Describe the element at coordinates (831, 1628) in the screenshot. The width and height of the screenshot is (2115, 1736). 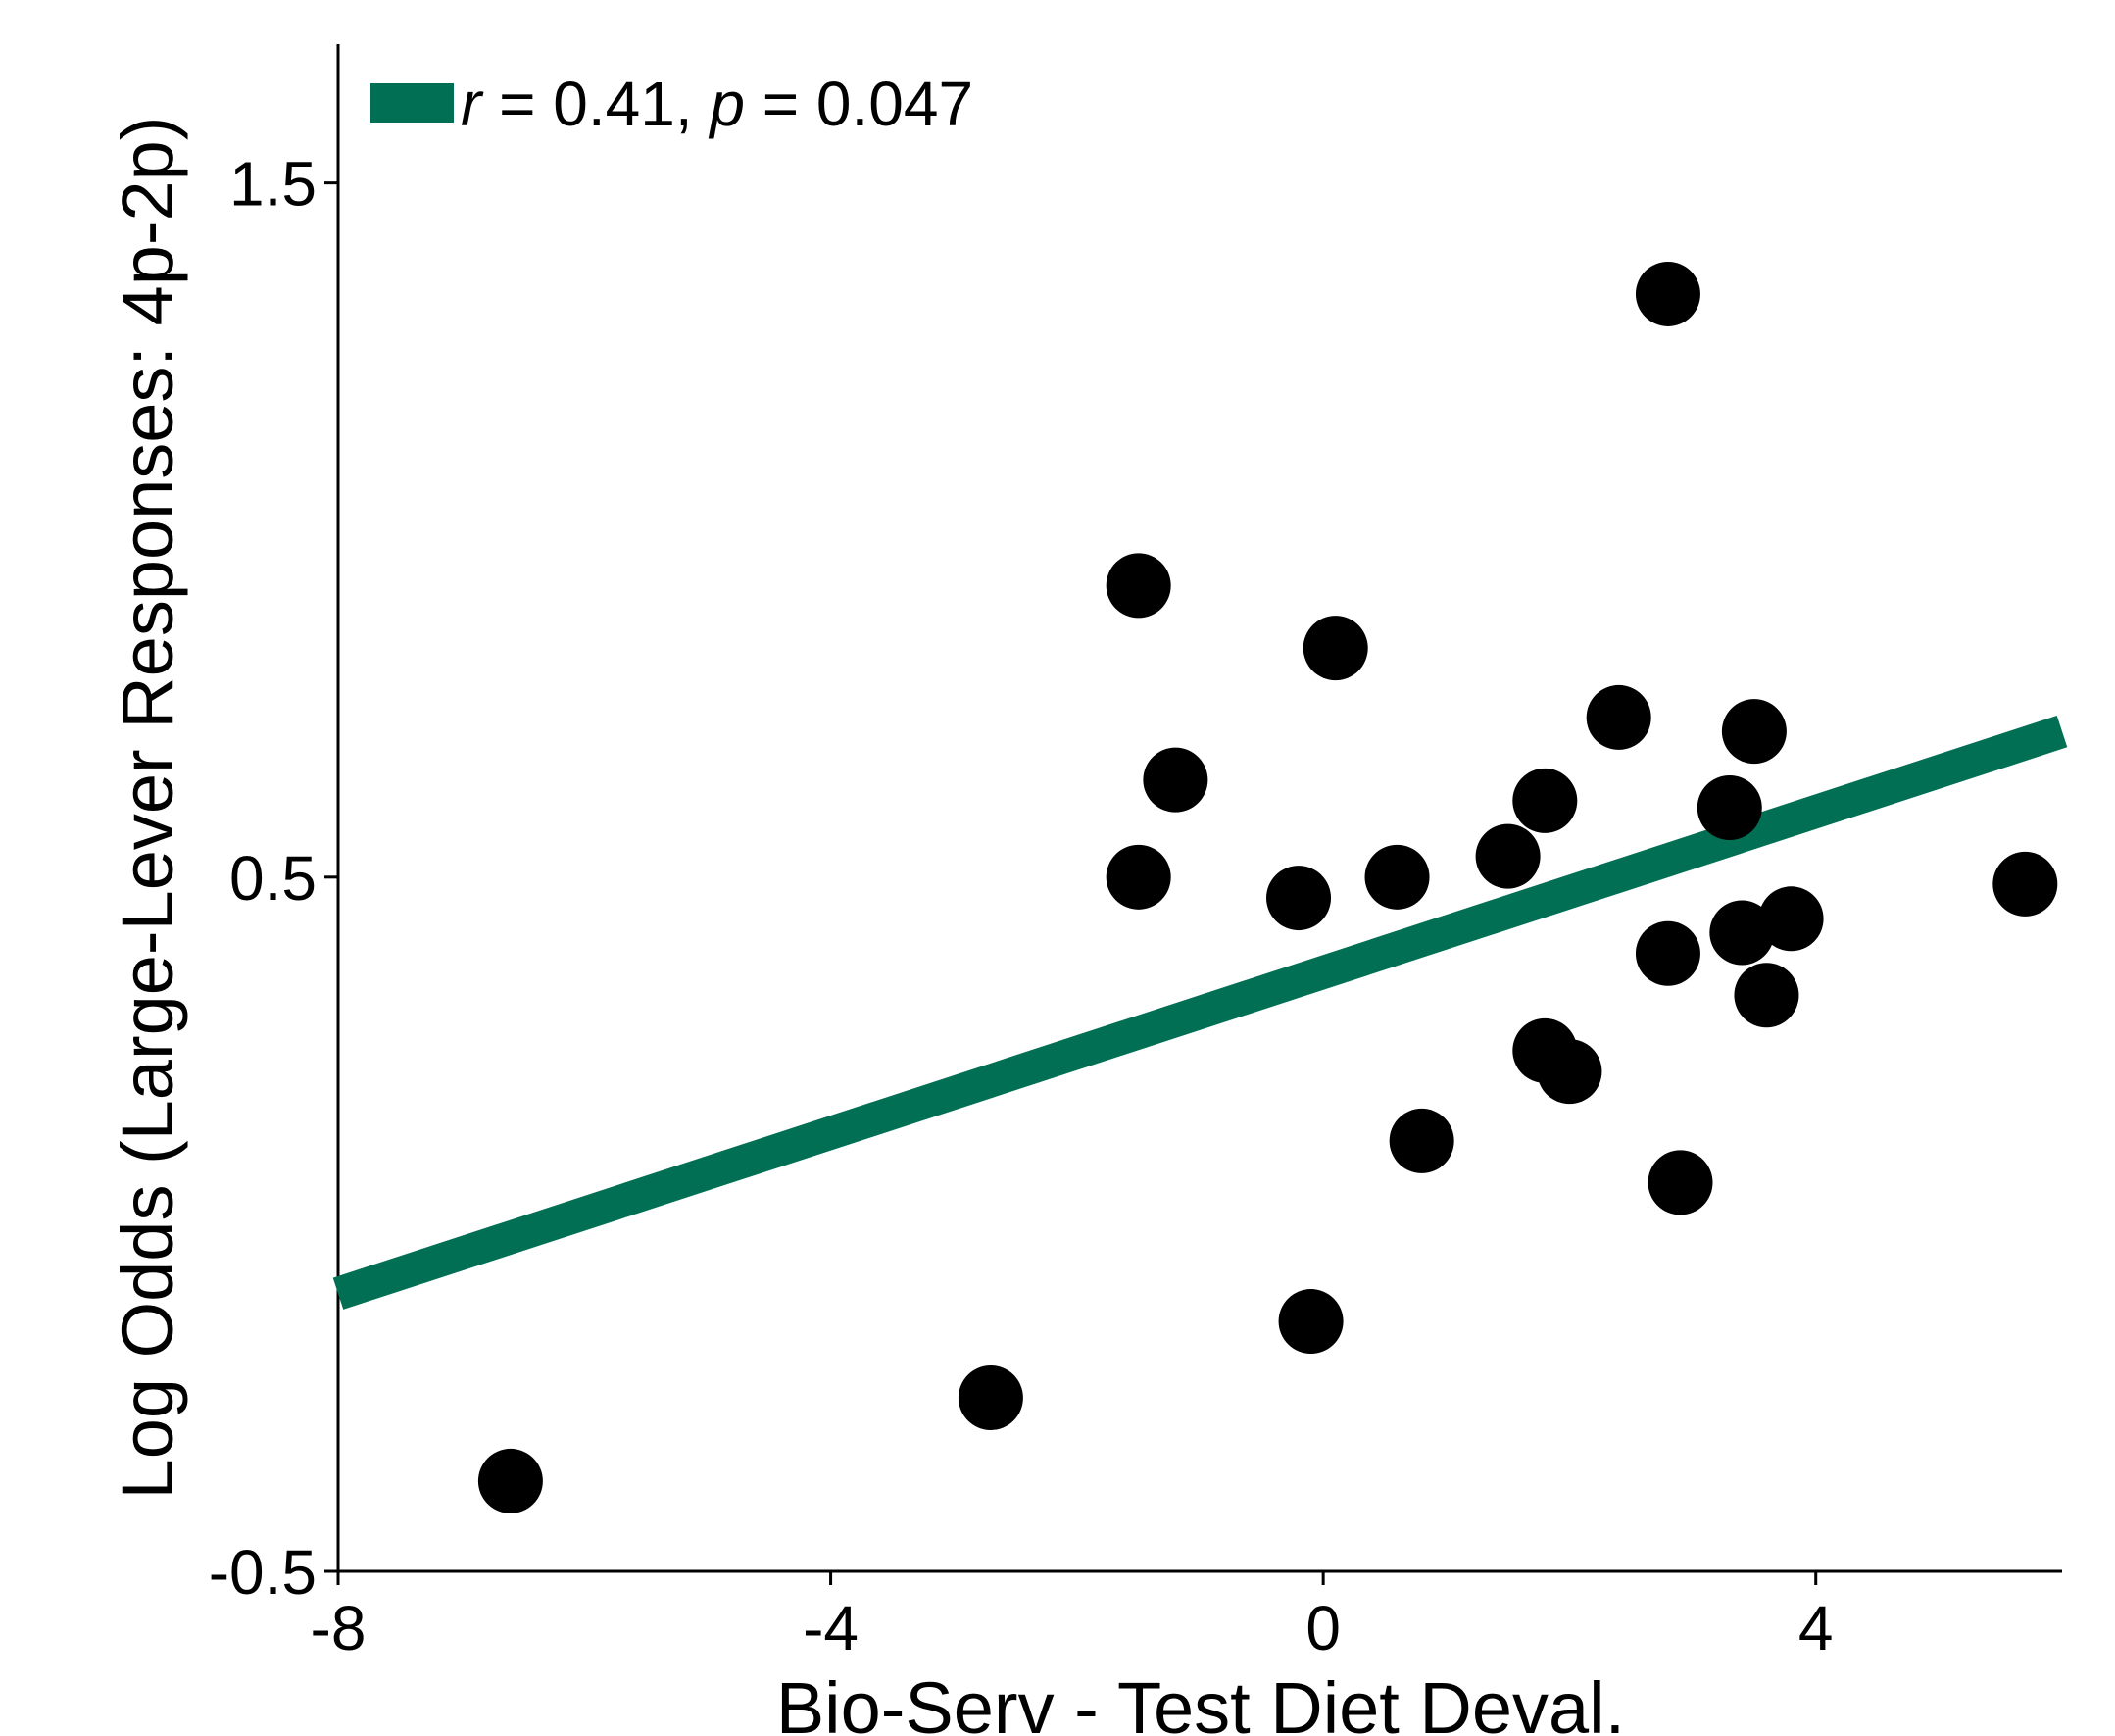
I see `x-tick-label: -4` at that location.